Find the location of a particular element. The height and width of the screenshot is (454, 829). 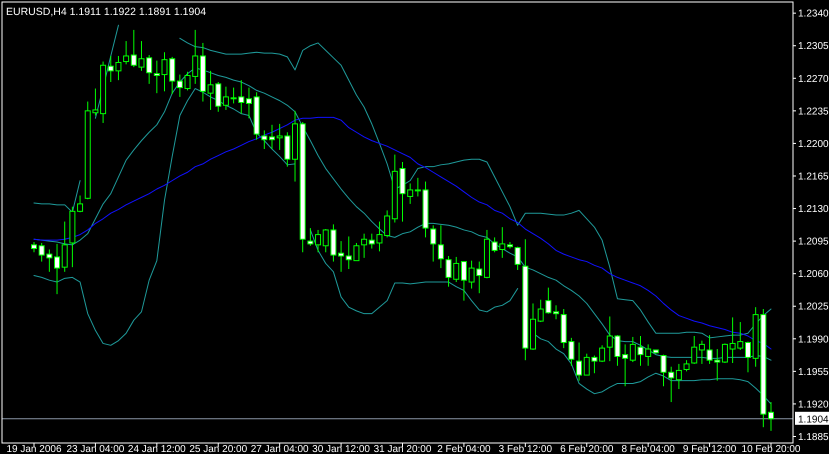

y-tick-label: 1.2025 is located at coordinates (813, 307).